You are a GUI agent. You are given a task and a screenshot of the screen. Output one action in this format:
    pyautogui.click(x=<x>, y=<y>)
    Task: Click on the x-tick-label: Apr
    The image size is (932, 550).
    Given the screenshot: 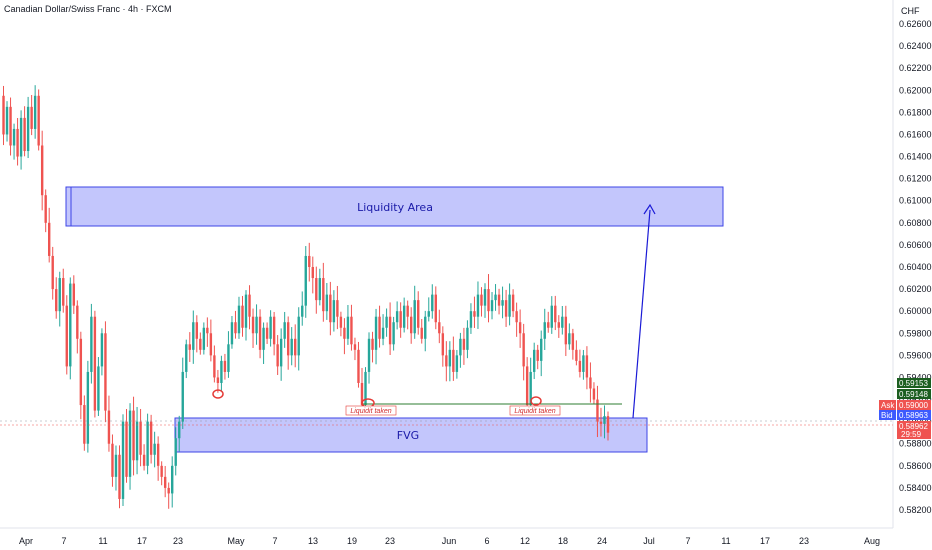 What is the action you would take?
    pyautogui.click(x=26, y=541)
    